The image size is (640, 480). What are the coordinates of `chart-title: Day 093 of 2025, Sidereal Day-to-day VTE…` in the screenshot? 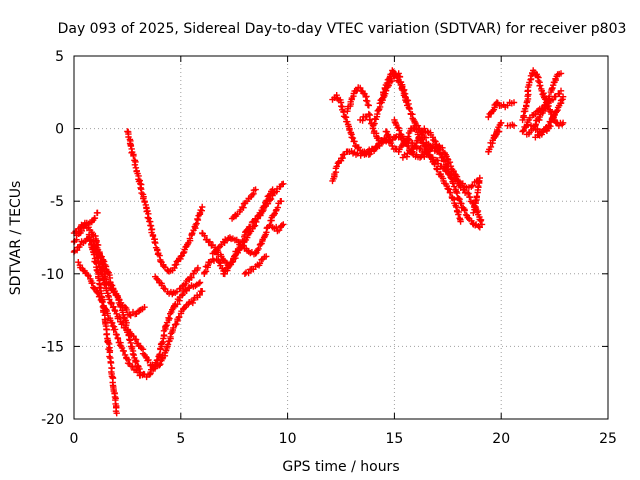 It's located at (342, 29).